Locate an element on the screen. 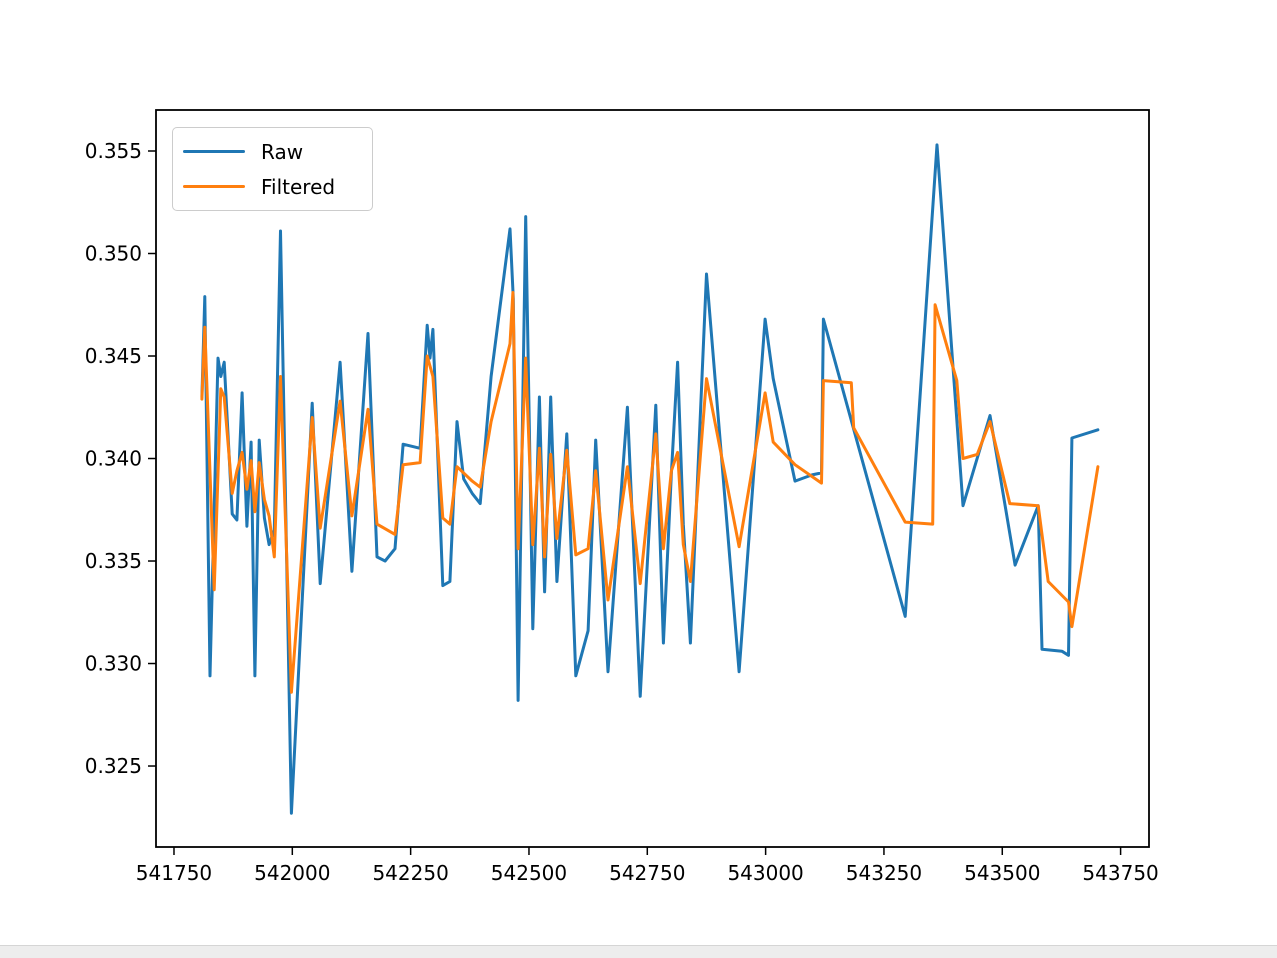 The width and height of the screenshot is (1277, 958). x-tick-label: 542500 is located at coordinates (529, 873).